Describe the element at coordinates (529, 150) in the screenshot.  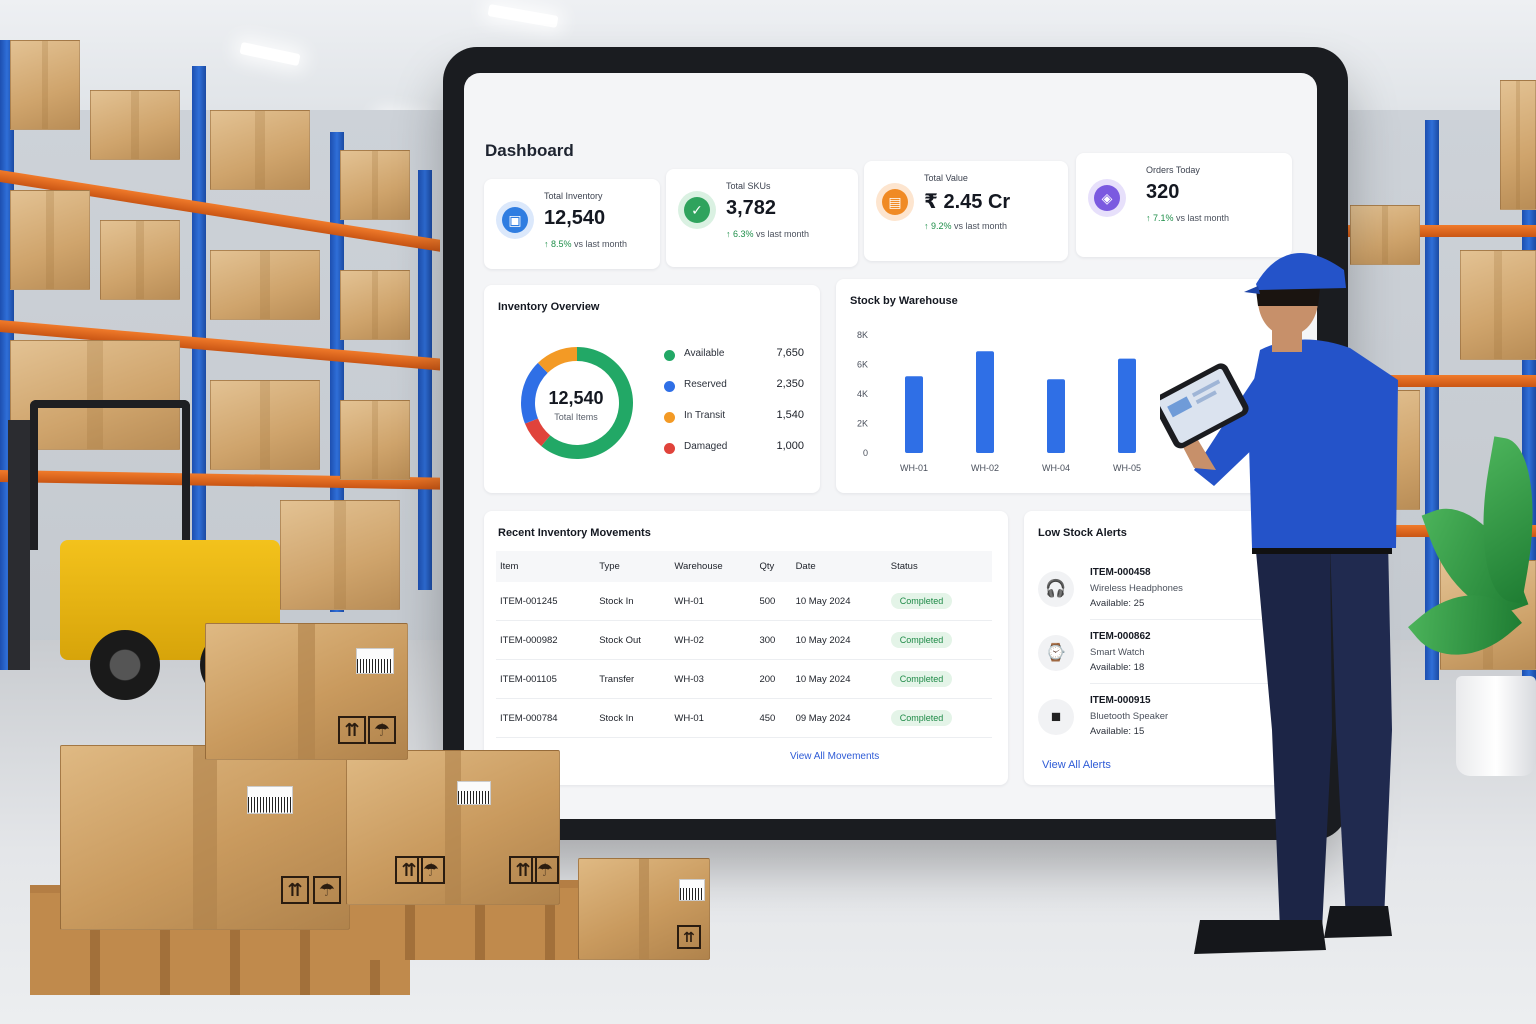
I see `page-title: Dashboard` at that location.